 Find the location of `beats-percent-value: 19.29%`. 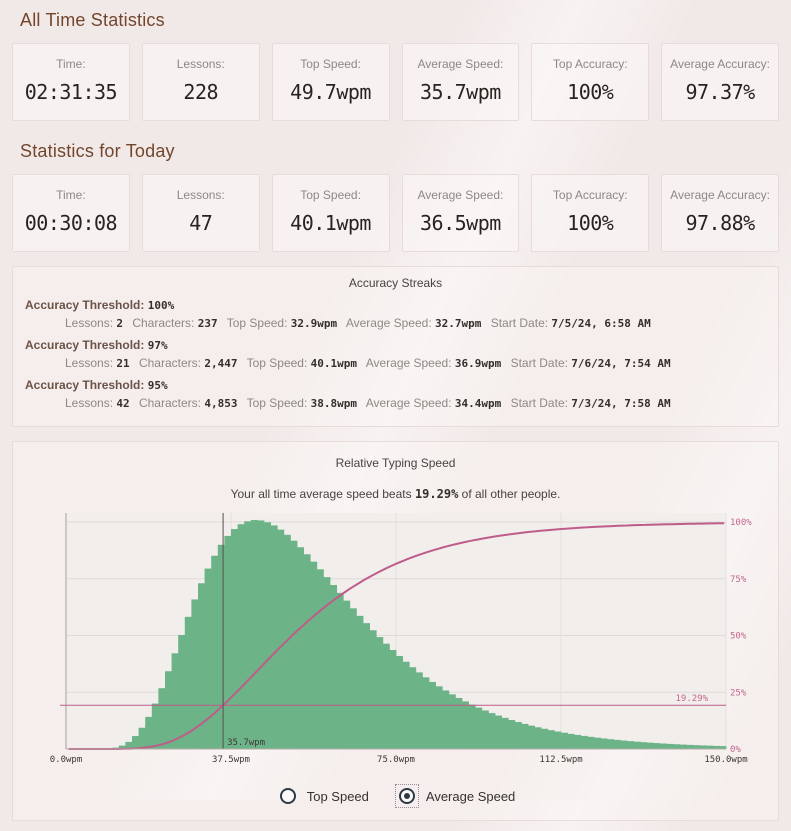

beats-percent-value: 19.29% is located at coordinates (436, 494).